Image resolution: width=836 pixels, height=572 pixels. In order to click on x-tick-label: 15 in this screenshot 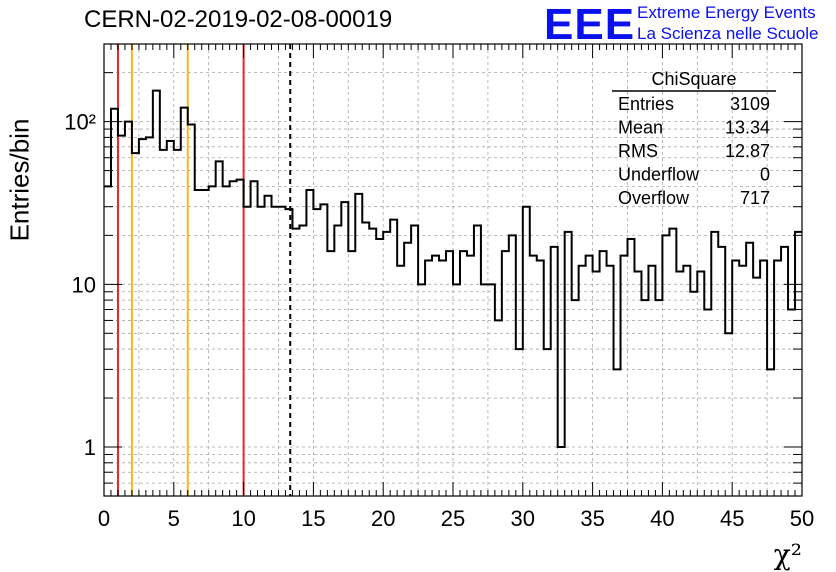, I will do `click(313, 518)`.